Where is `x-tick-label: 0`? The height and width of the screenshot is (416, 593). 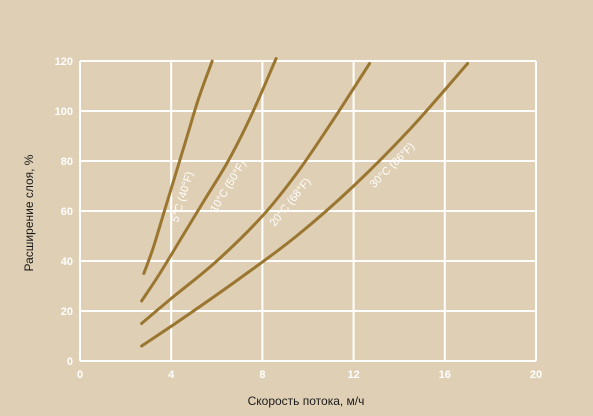 x-tick-label: 0 is located at coordinates (80, 375).